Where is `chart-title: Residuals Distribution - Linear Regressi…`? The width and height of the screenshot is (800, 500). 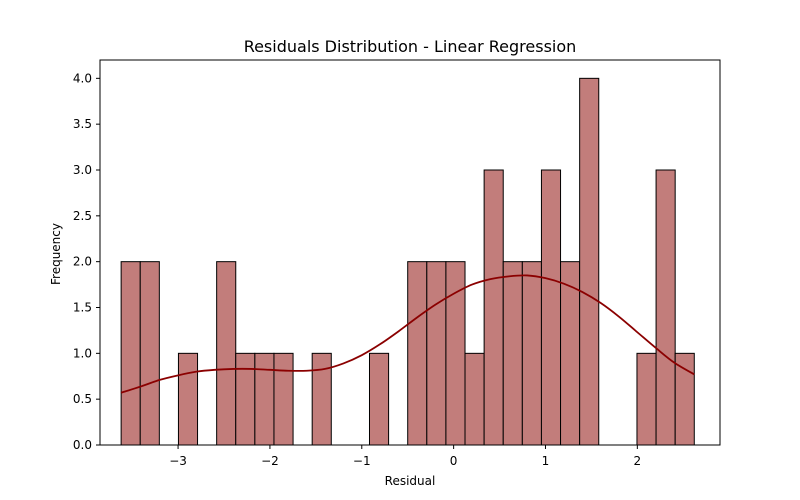 chart-title: Residuals Distribution - Linear Regressi… is located at coordinates (410, 46).